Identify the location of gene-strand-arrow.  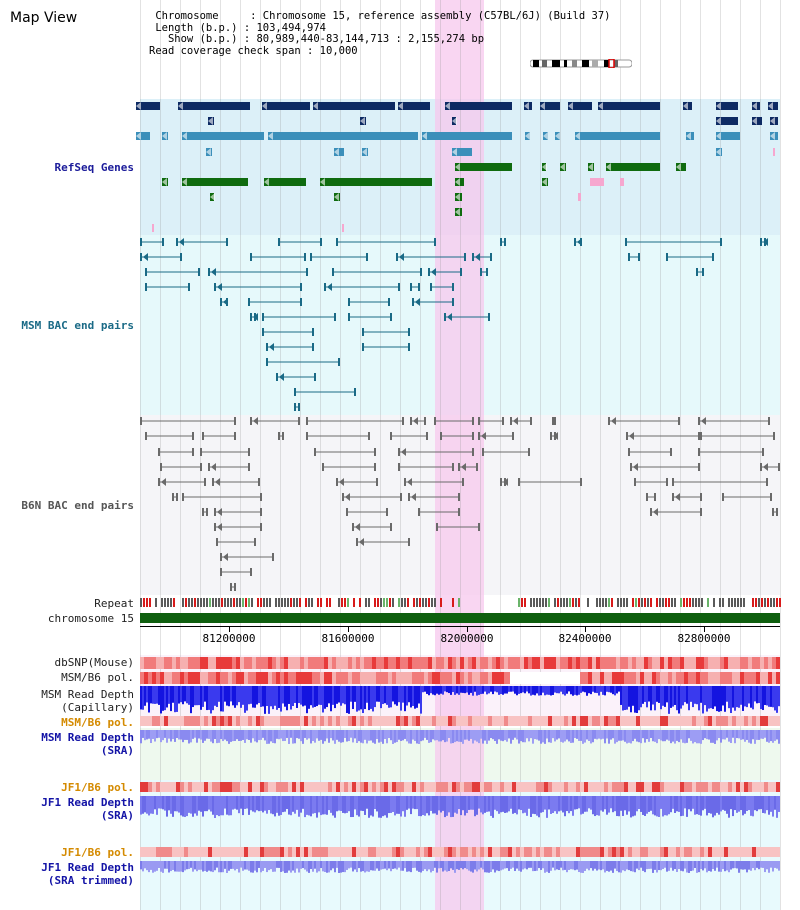
(270, 136).